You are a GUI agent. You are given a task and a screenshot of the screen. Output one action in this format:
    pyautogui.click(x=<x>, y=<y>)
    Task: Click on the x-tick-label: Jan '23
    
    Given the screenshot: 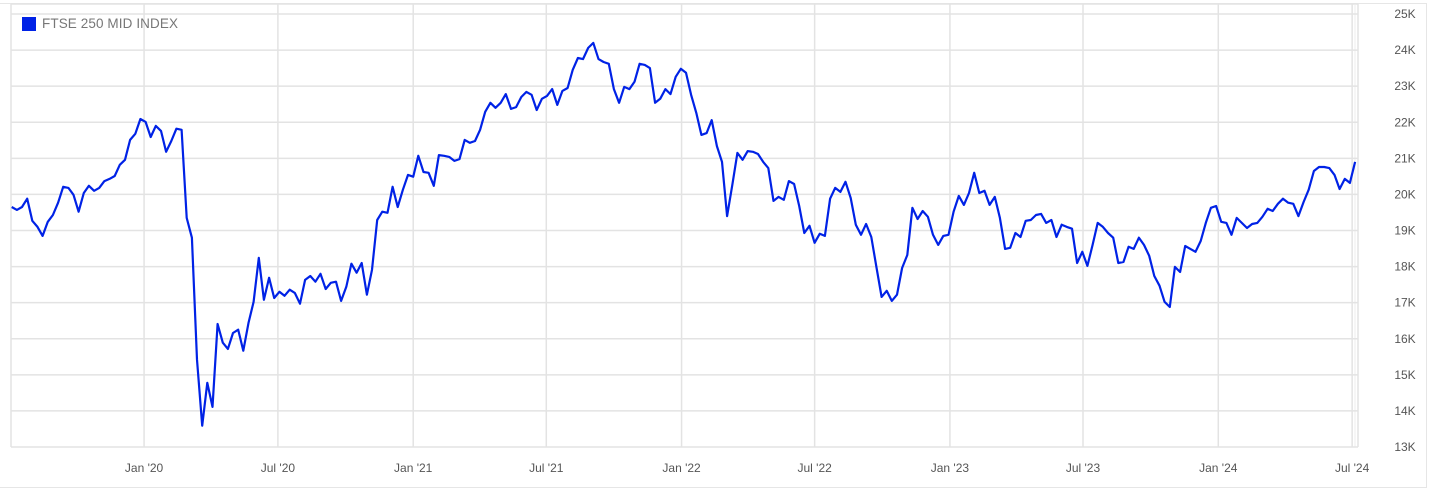 What is the action you would take?
    pyautogui.click(x=950, y=468)
    